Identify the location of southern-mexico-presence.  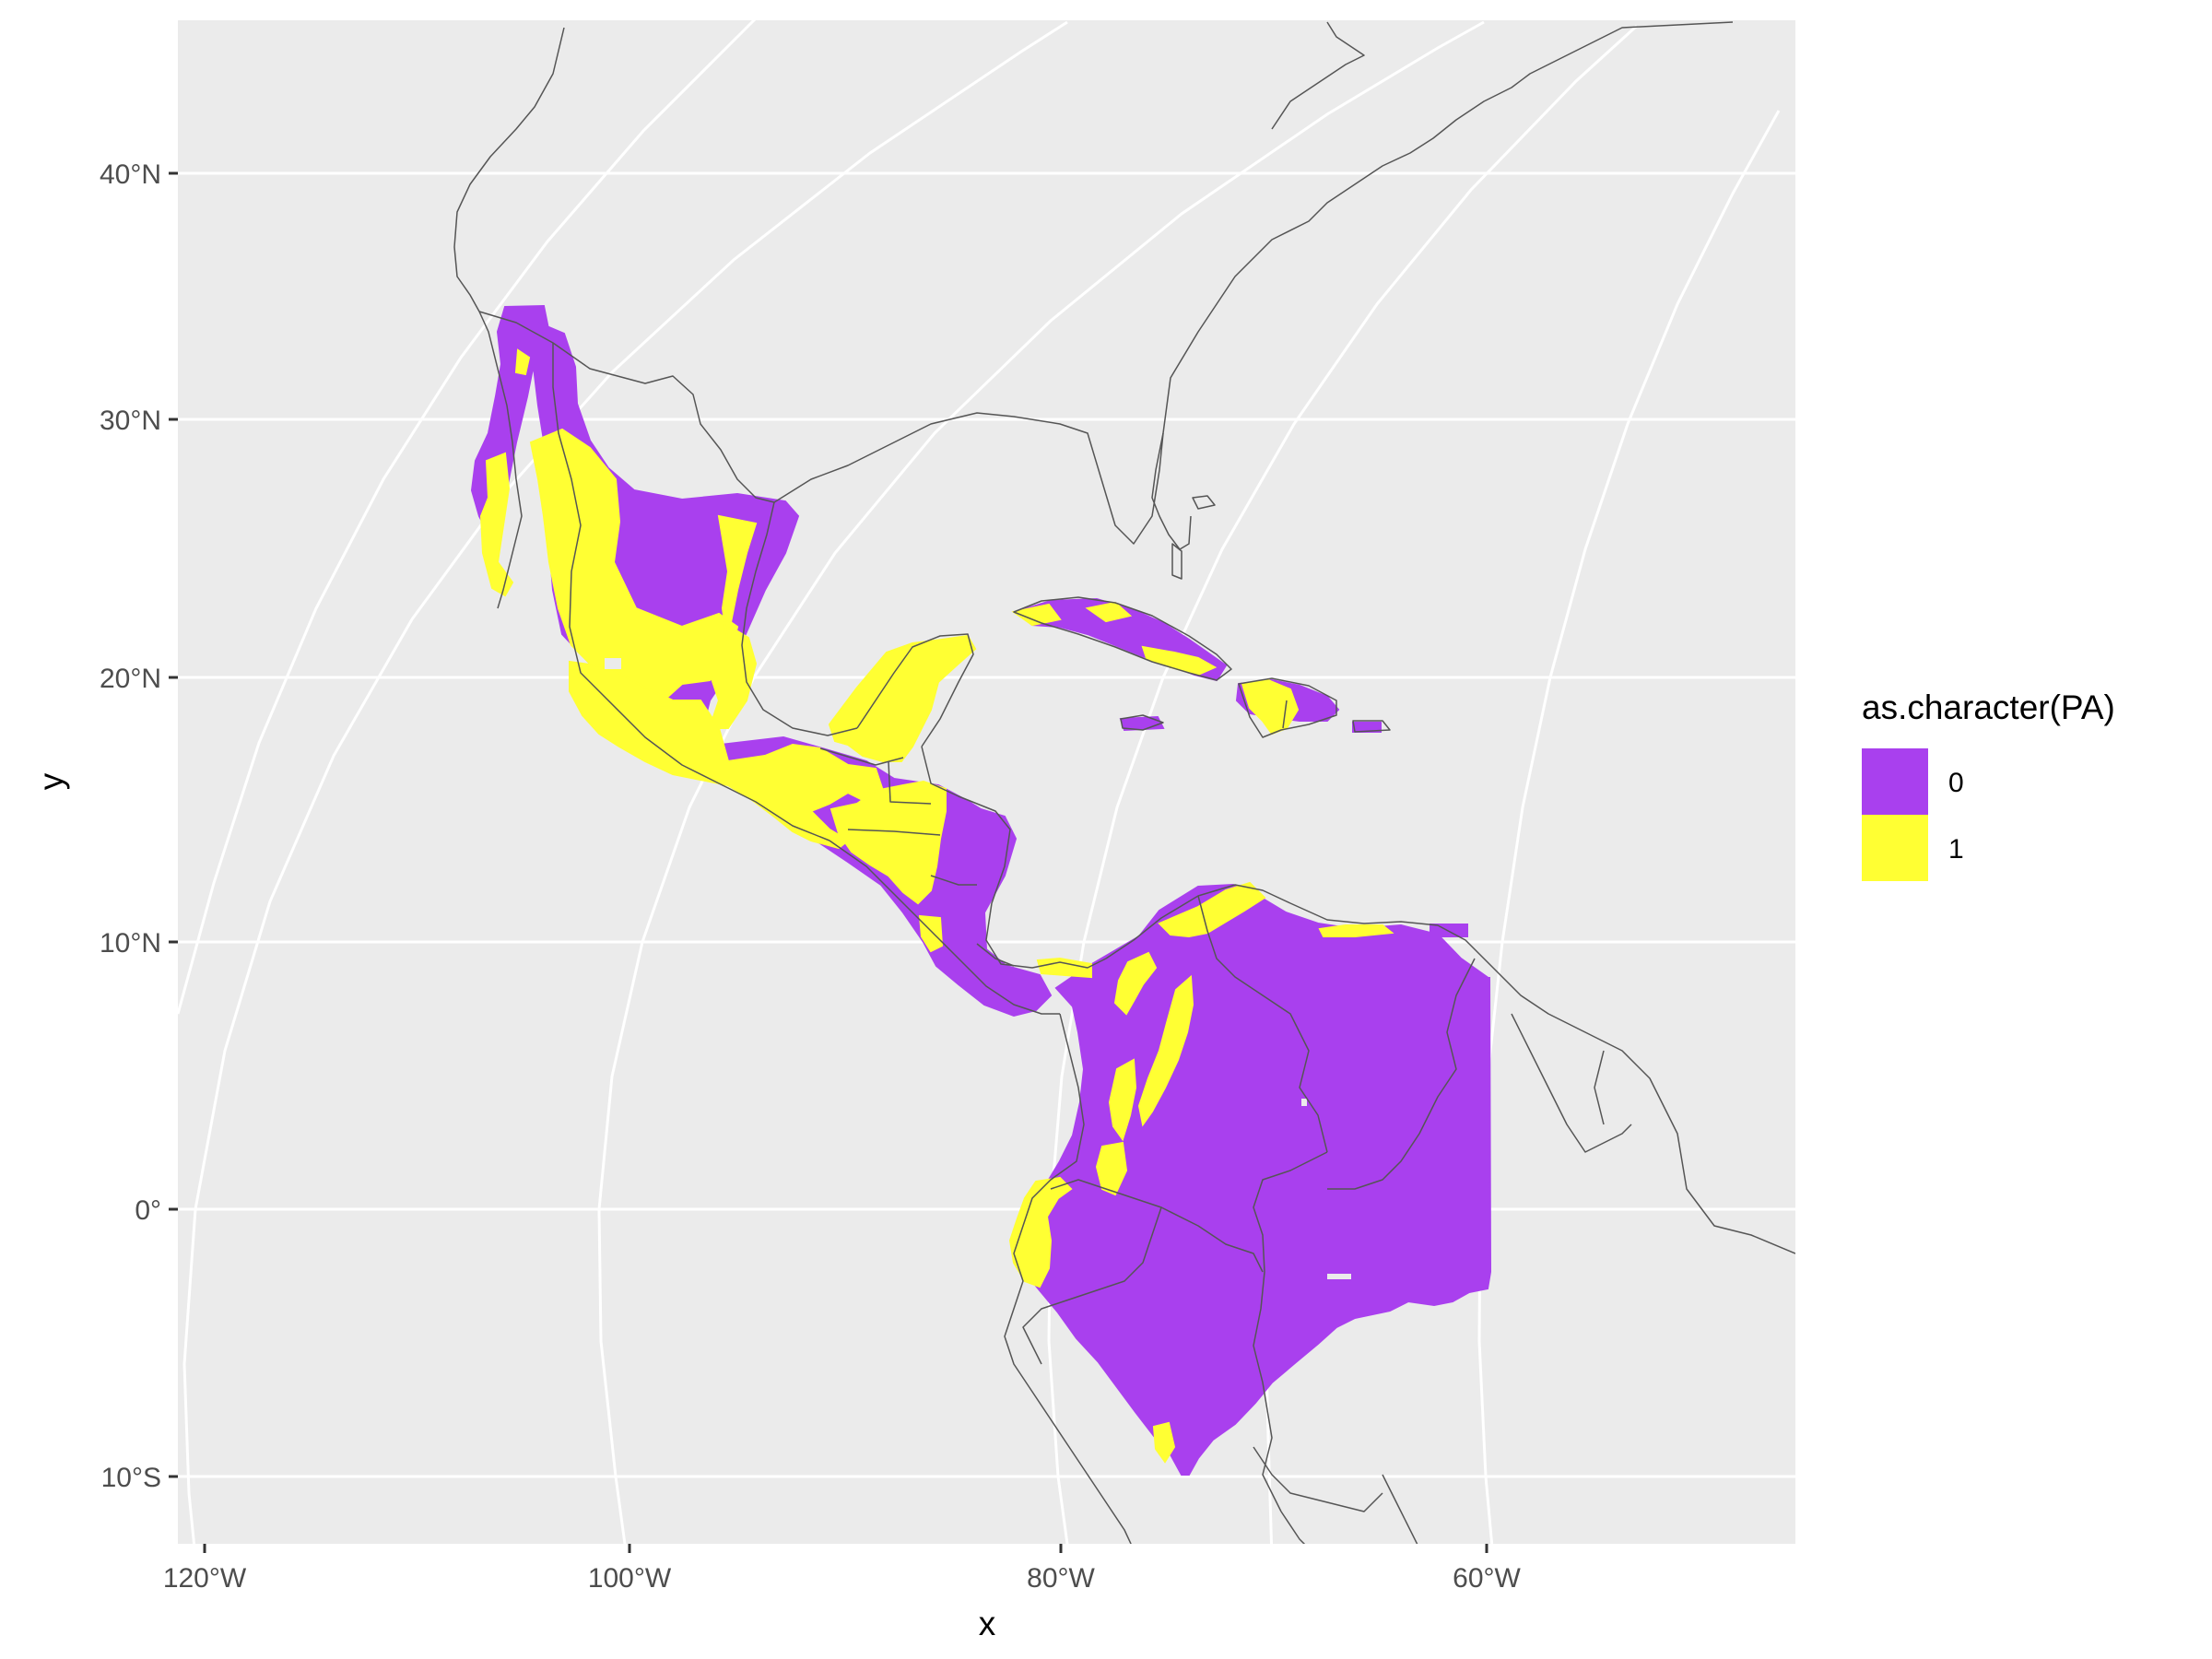
(727, 755).